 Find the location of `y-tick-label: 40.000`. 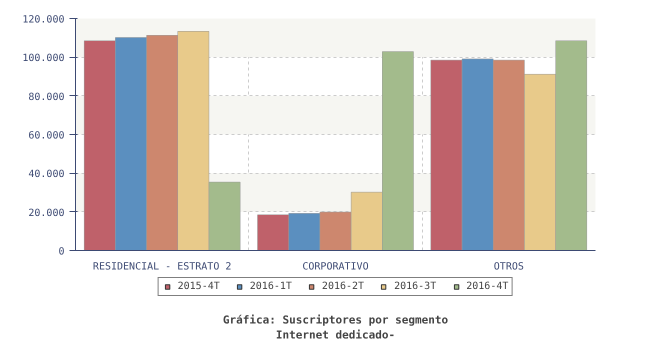

y-tick-label: 40.000 is located at coordinates (46, 174).